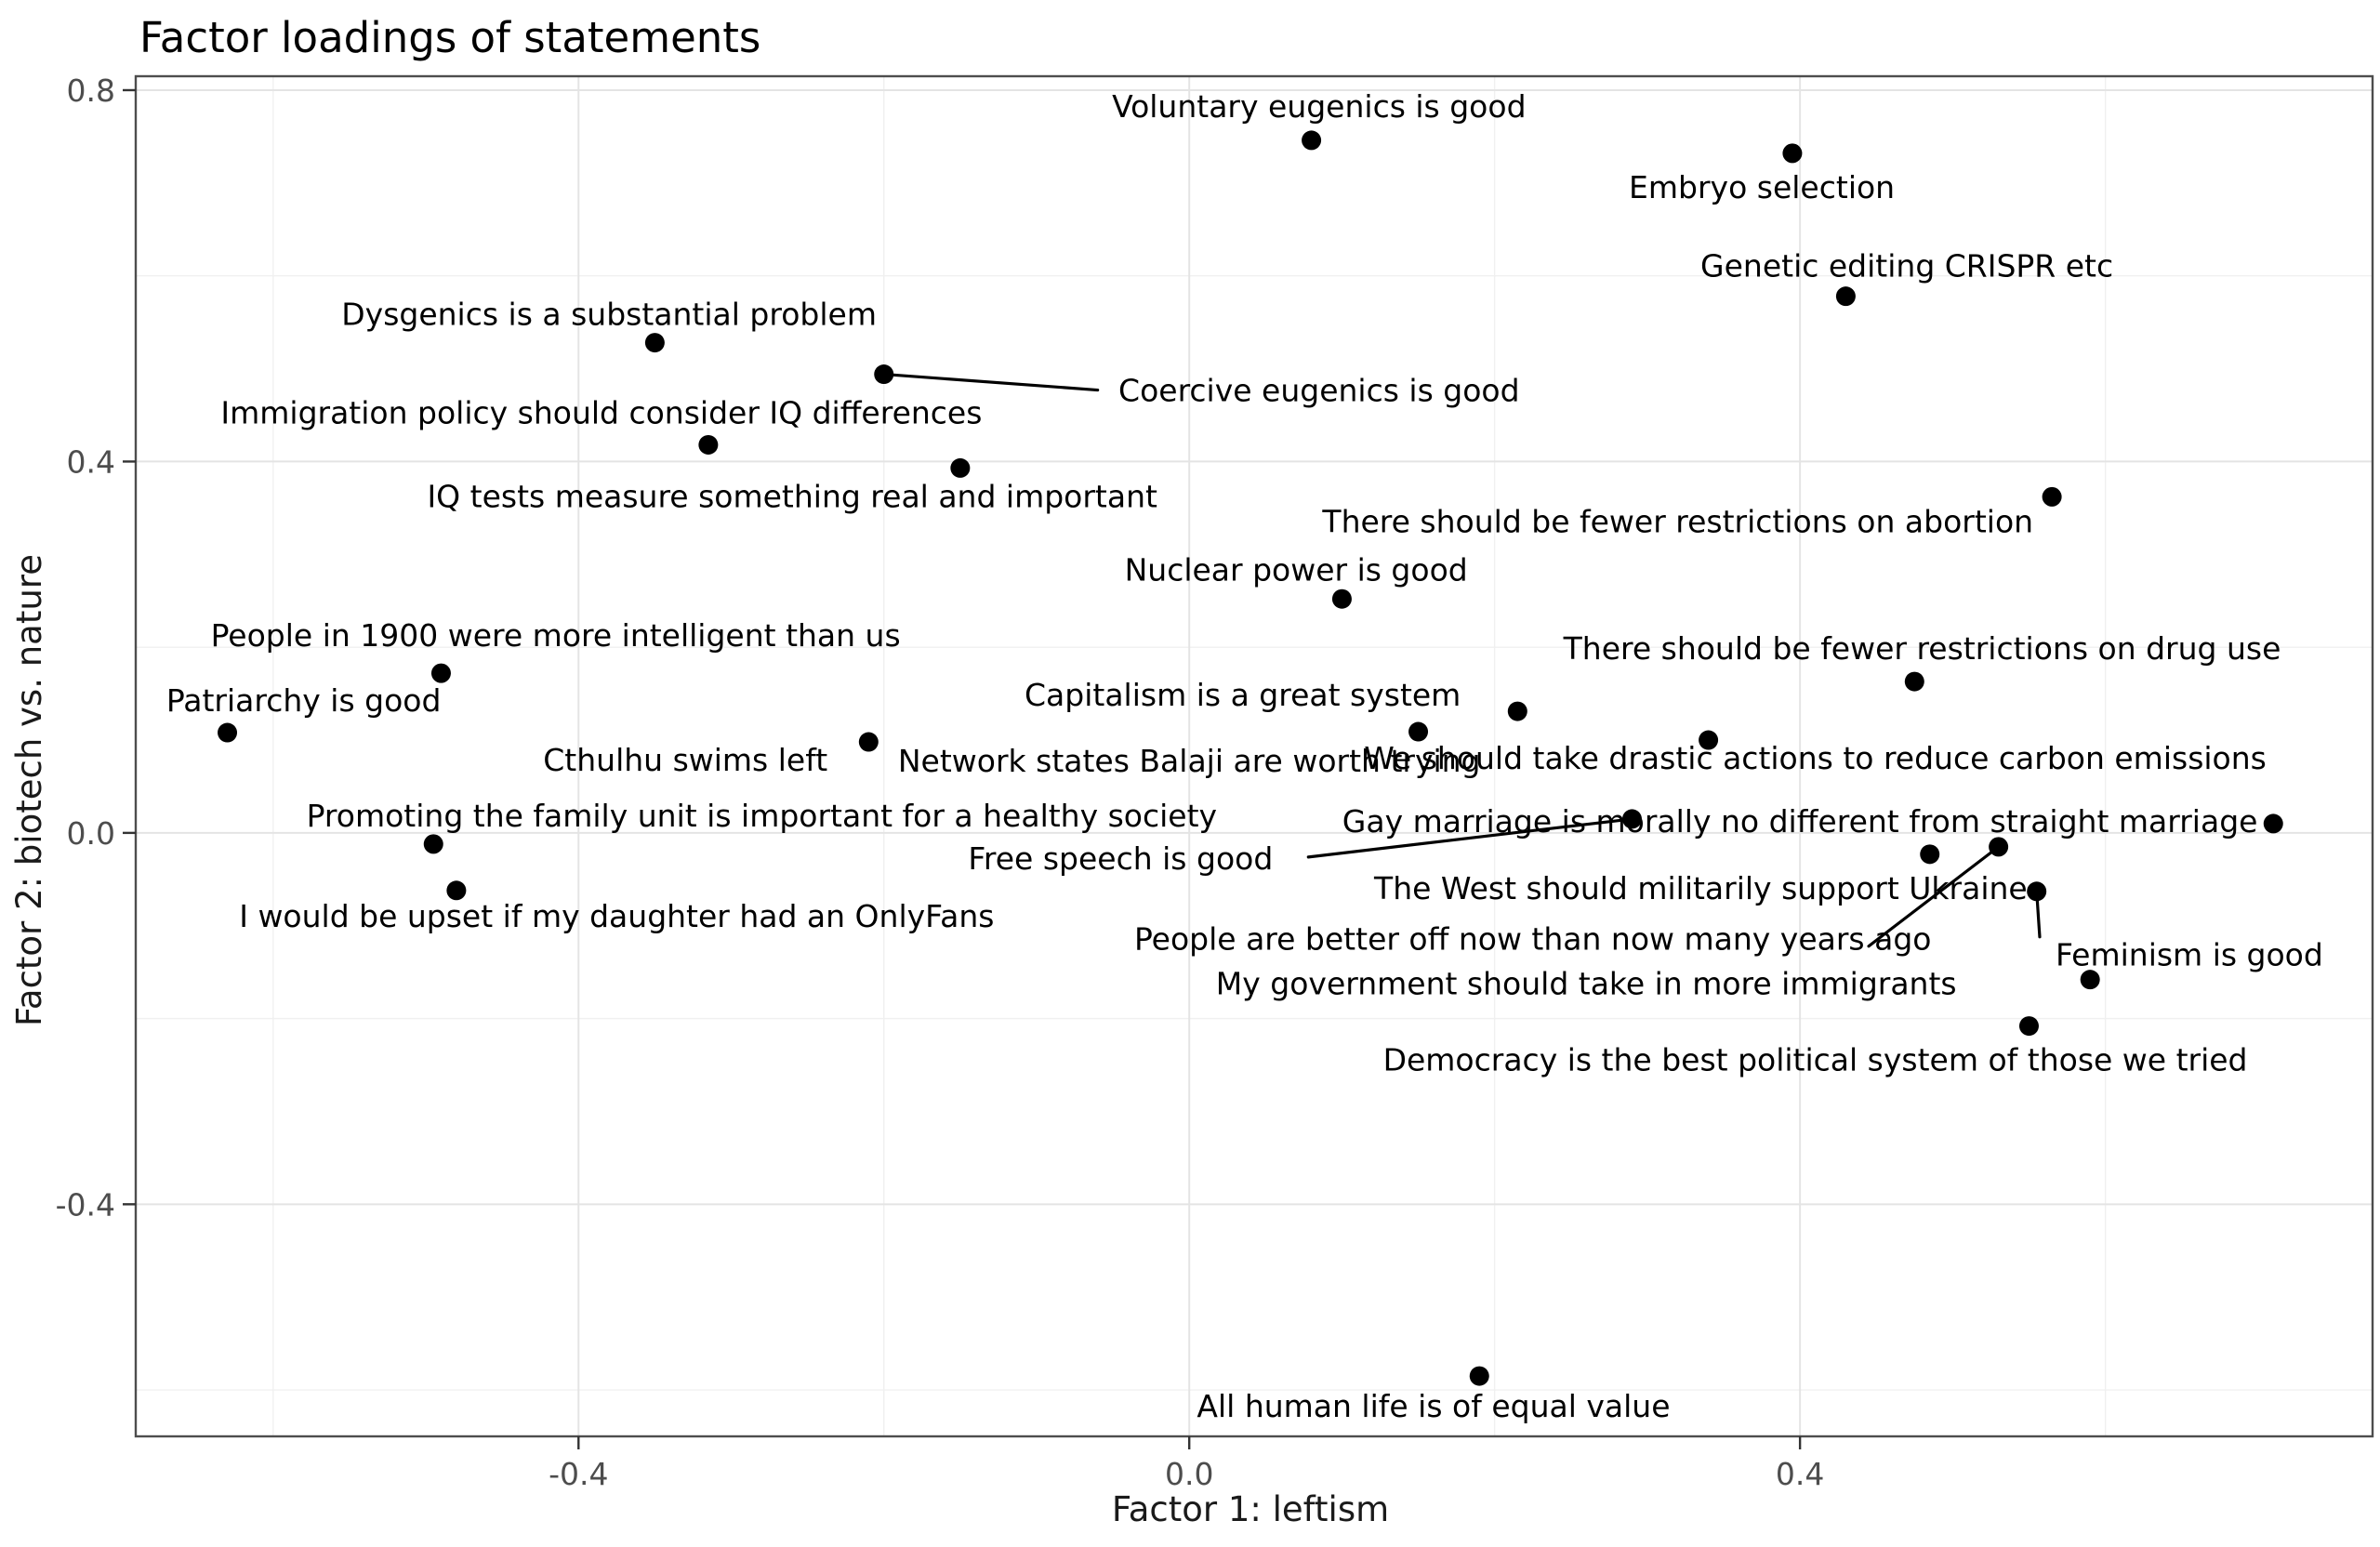 The image size is (2380, 1547). I want to click on point-label: Network states Balaji are worth trying, so click(1189, 761).